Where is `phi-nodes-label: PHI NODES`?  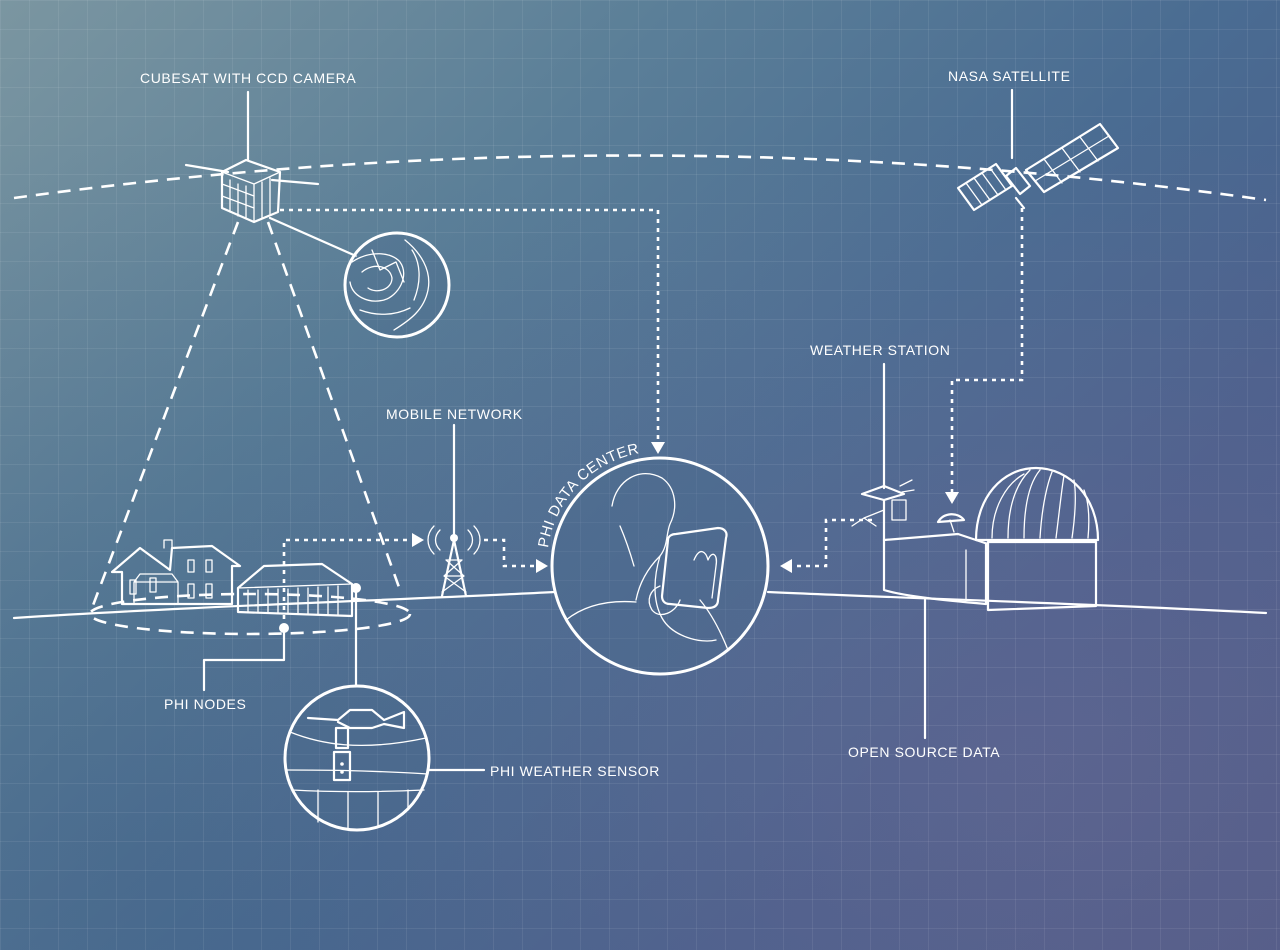 phi-nodes-label: PHI NODES is located at coordinates (205, 704).